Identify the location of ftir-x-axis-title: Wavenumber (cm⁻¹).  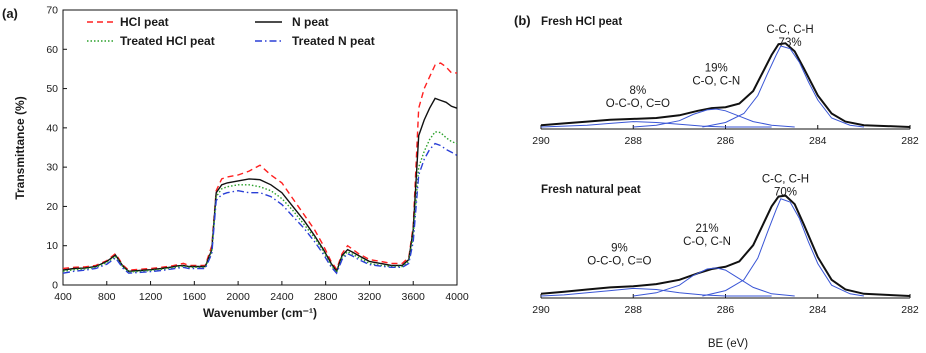
(260, 313).